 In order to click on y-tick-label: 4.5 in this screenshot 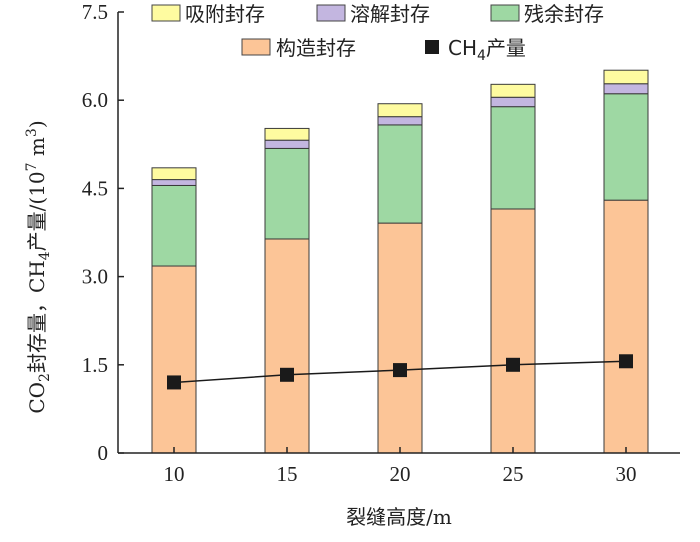, I will do `click(95, 188)`.